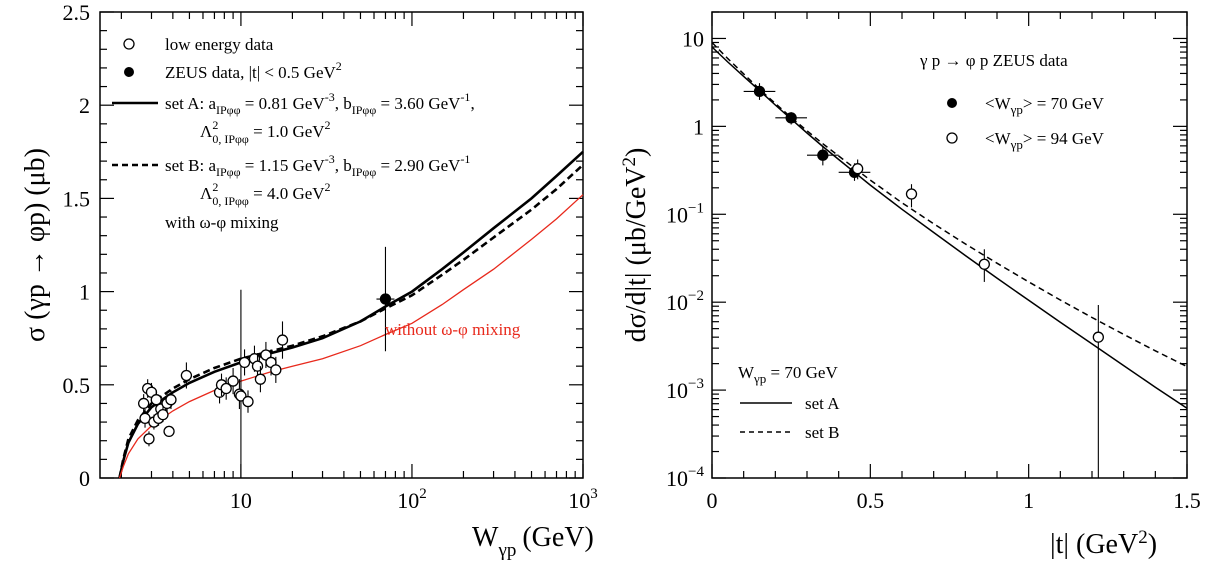  What do you see at coordinates (265, 194) in the screenshot?
I see `legend-set-b-line2: Λ2 0, IPφφ = 4.0 GeV2` at bounding box center [265, 194].